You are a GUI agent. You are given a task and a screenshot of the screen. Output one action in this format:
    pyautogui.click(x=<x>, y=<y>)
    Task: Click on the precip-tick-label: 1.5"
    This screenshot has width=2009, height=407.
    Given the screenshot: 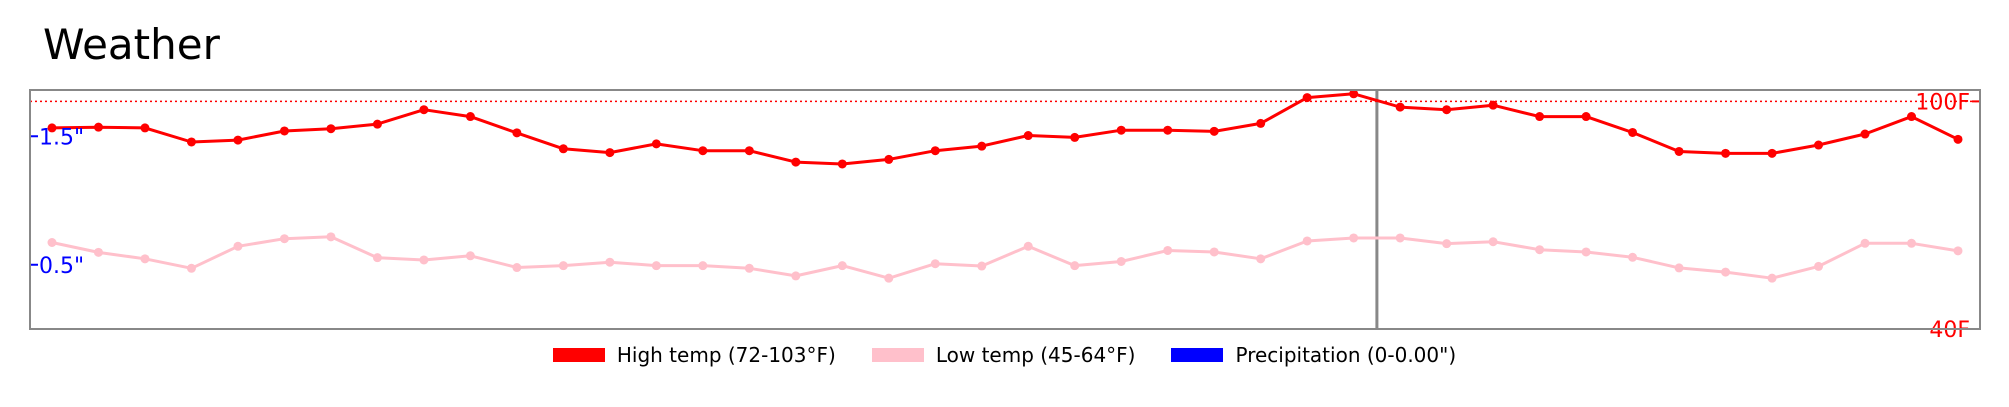 What is the action you would take?
    pyautogui.click(x=61, y=137)
    